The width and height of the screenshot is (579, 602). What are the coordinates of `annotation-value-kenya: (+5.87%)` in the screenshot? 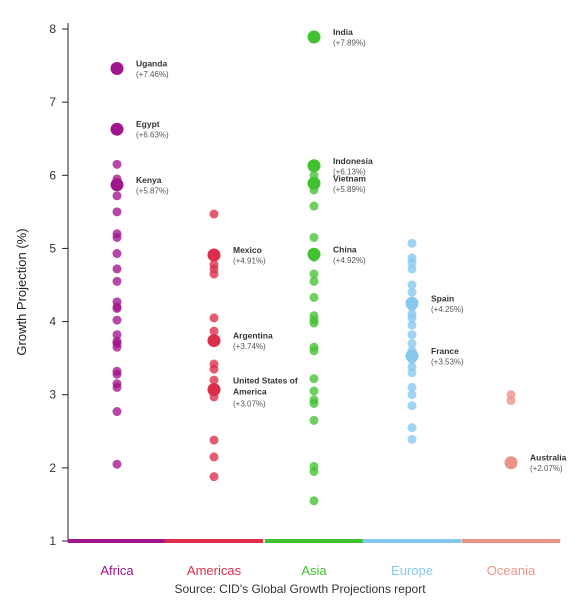 It's located at (152, 190).